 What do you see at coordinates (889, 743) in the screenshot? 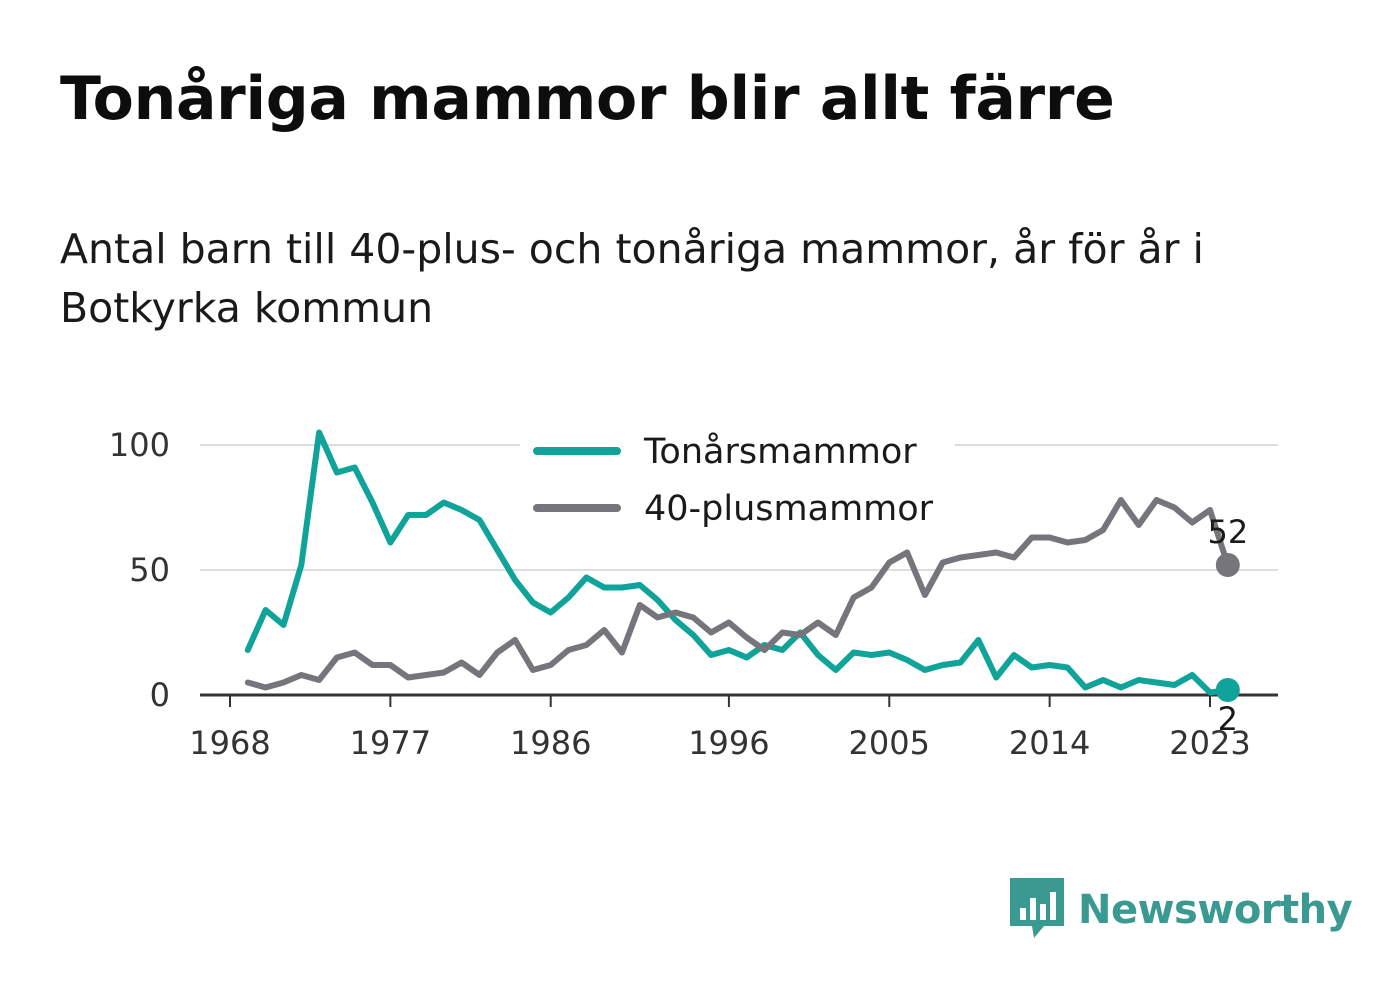
I see `x-tick-label: 2005` at bounding box center [889, 743].